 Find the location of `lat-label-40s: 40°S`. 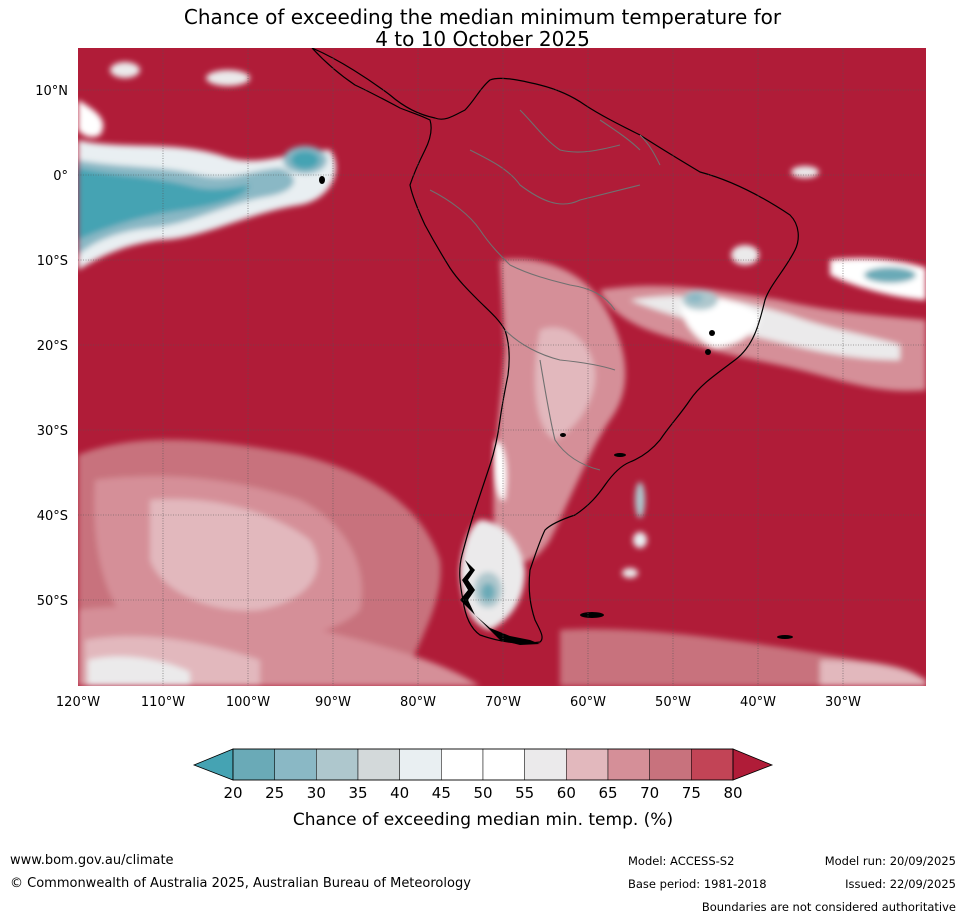

lat-label-40s: 40°S is located at coordinates (52, 516).